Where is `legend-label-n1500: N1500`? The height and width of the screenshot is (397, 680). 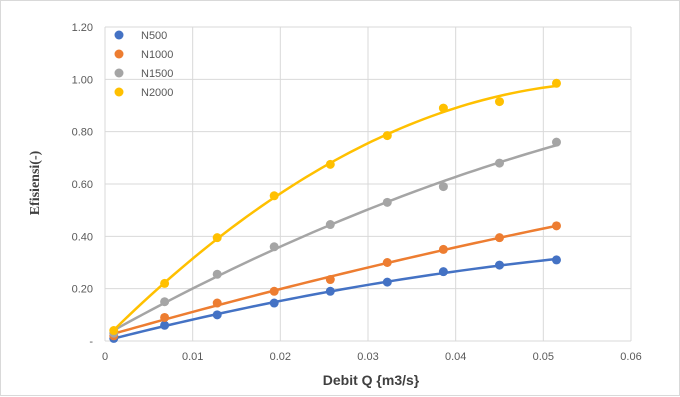
legend-label-n1500: N1500 is located at coordinates (157, 74).